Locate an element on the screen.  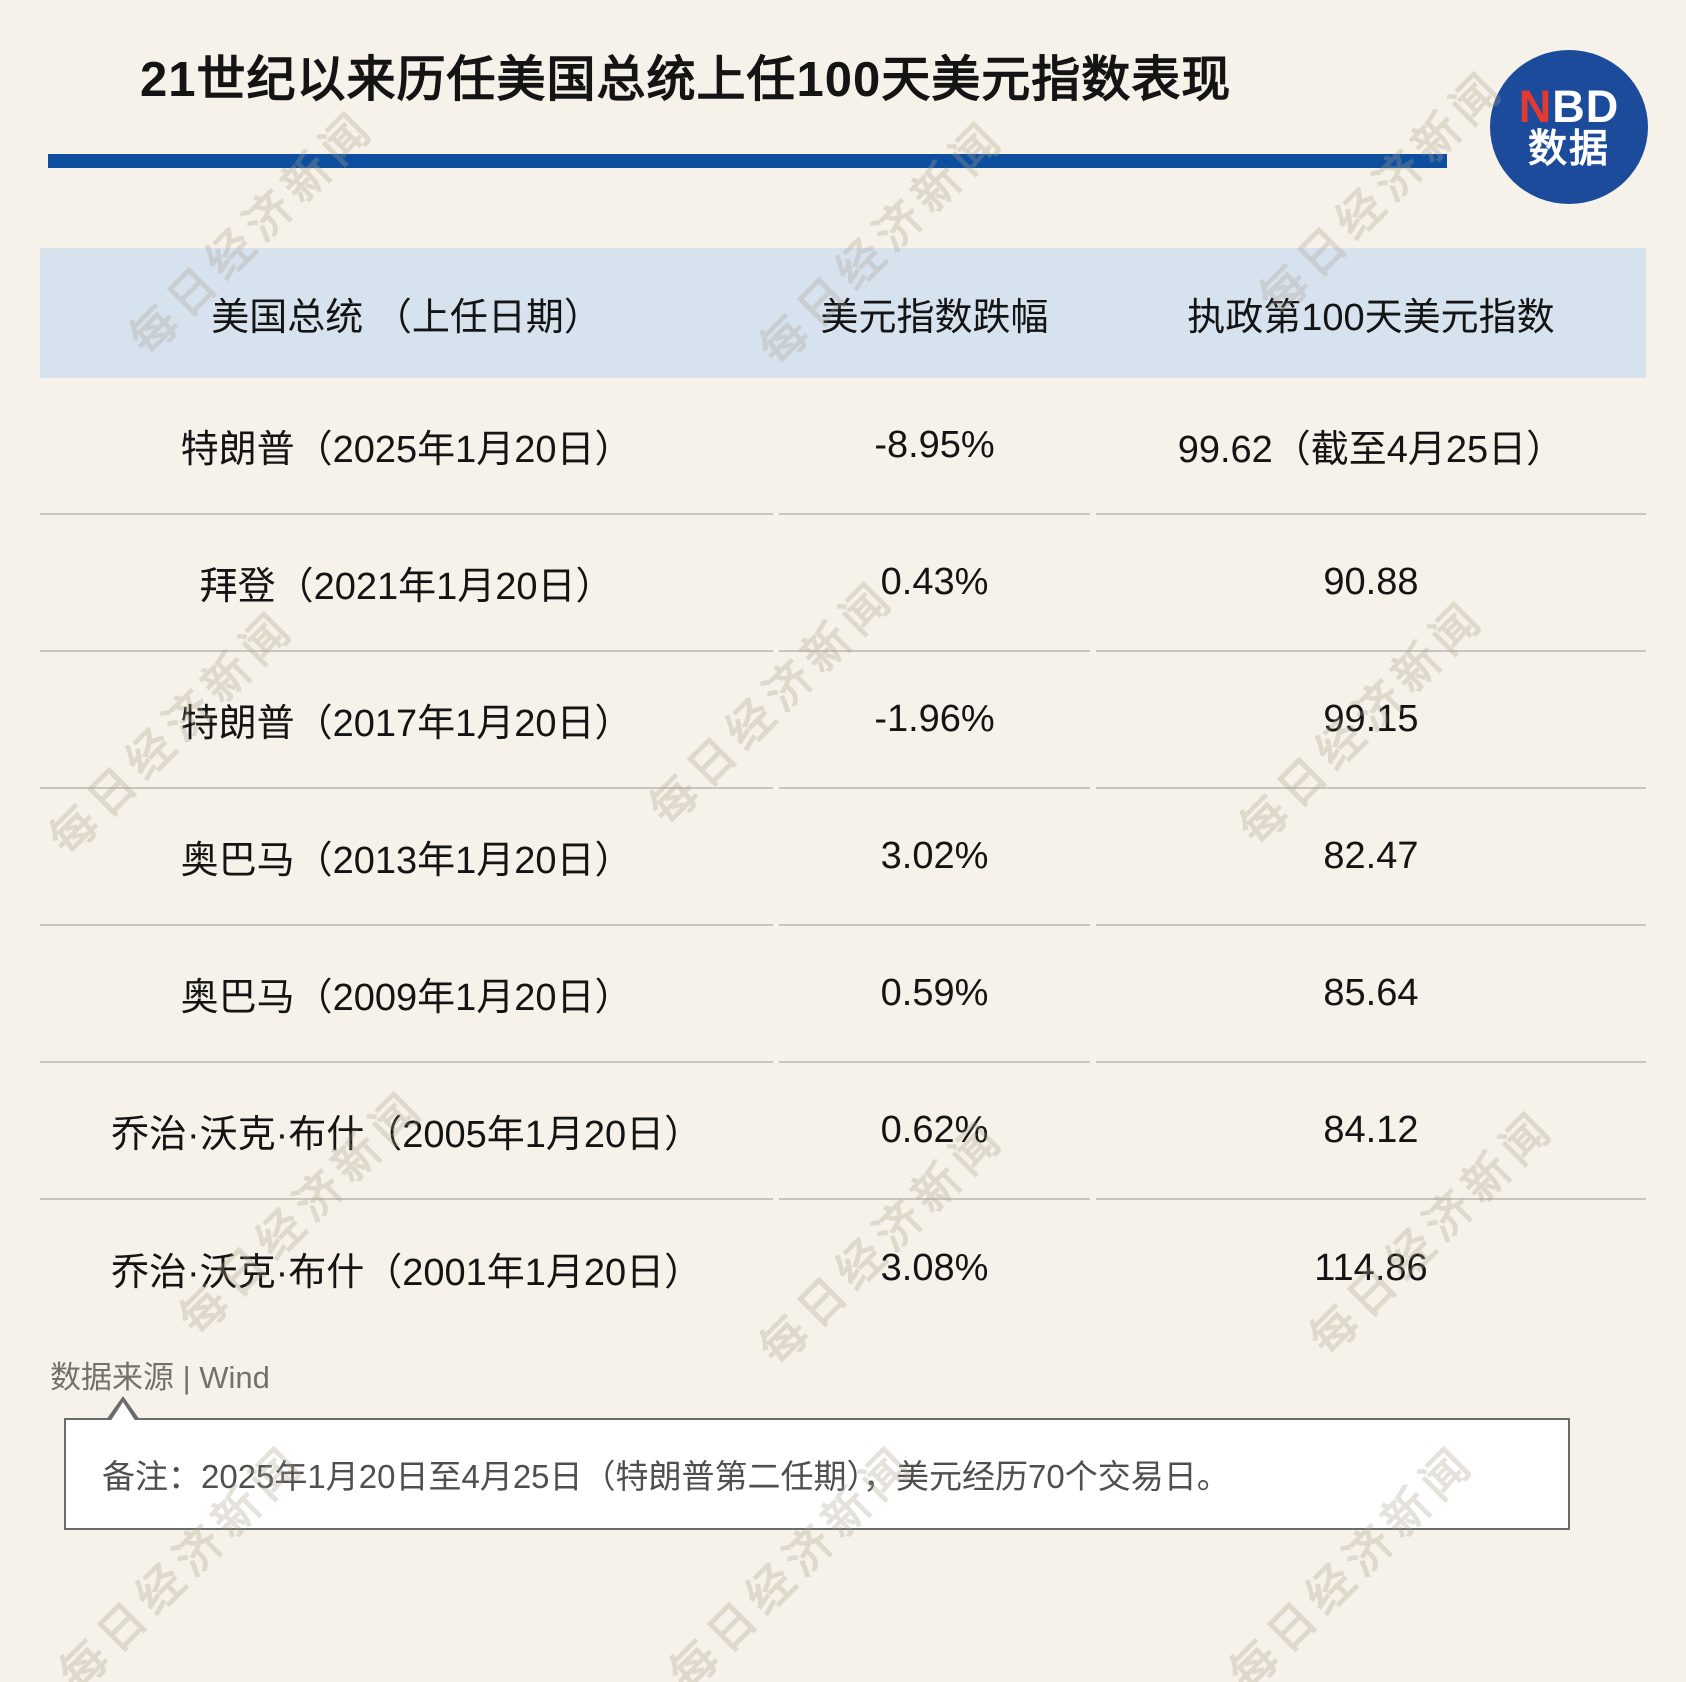
table-row: 特朗普（2025年1月20日） -8.95% 99.62（截至4月25日） is located at coordinates (843, 446).